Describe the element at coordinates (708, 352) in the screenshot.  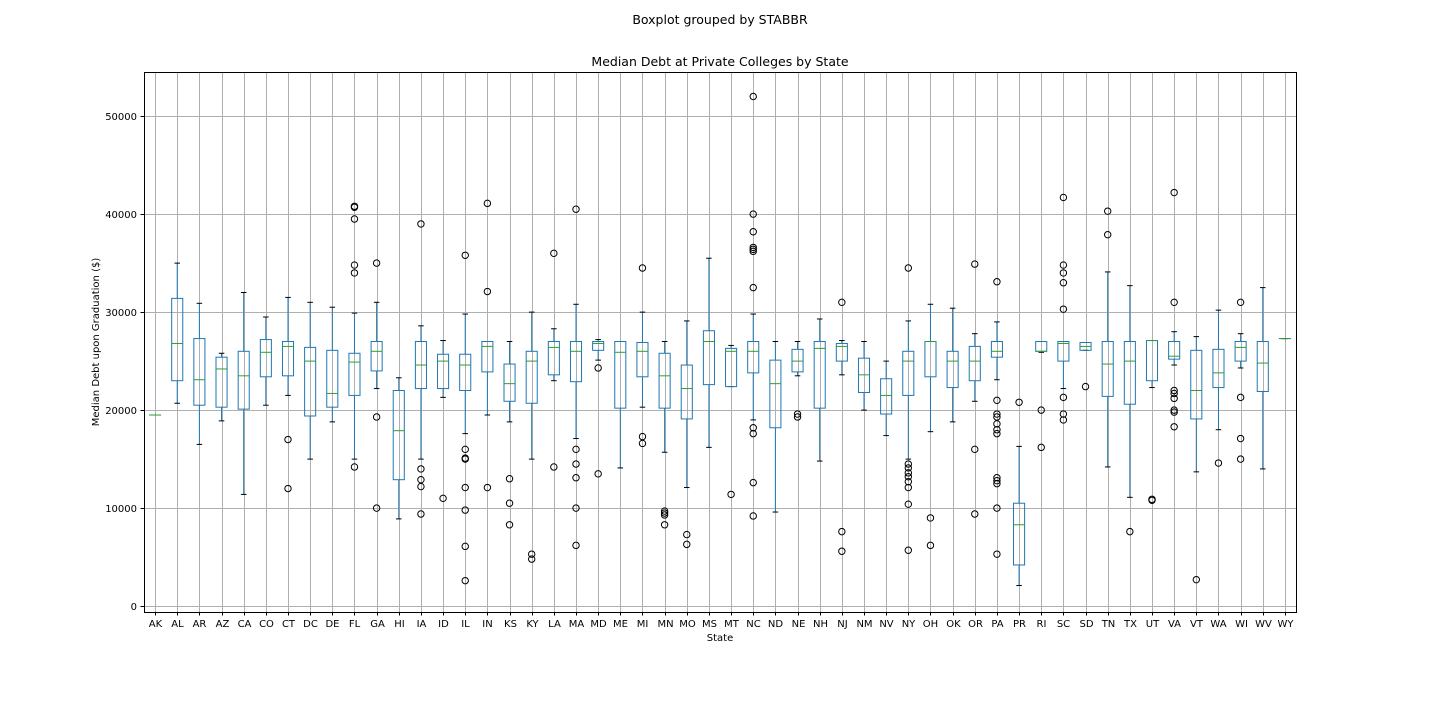
I see `box-ms` at that location.